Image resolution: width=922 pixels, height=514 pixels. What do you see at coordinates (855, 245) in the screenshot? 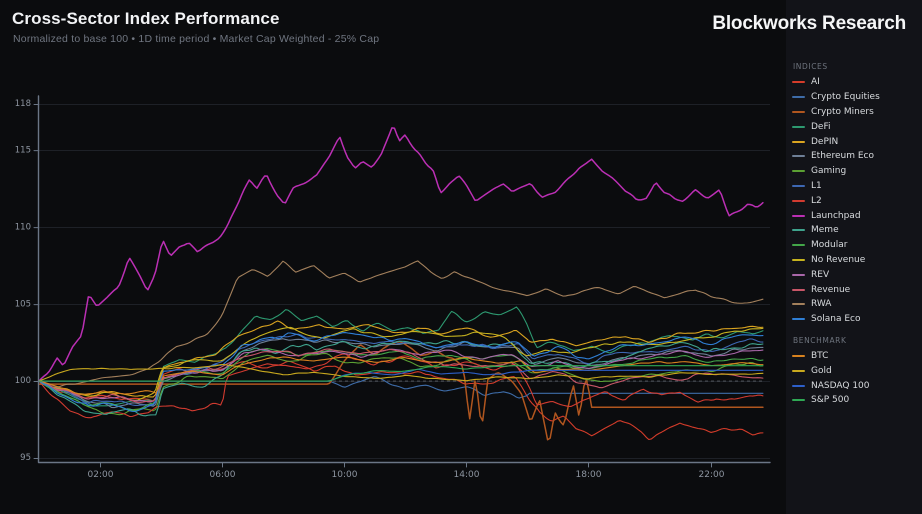
I see `legend-item-modular: Modular` at bounding box center [855, 245].